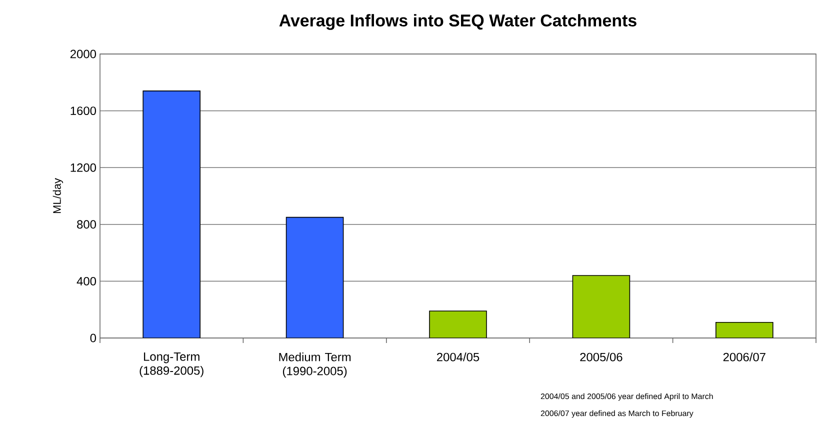 This screenshot has height=430, width=840. I want to click on y-tick-label: 400, so click(86, 281).